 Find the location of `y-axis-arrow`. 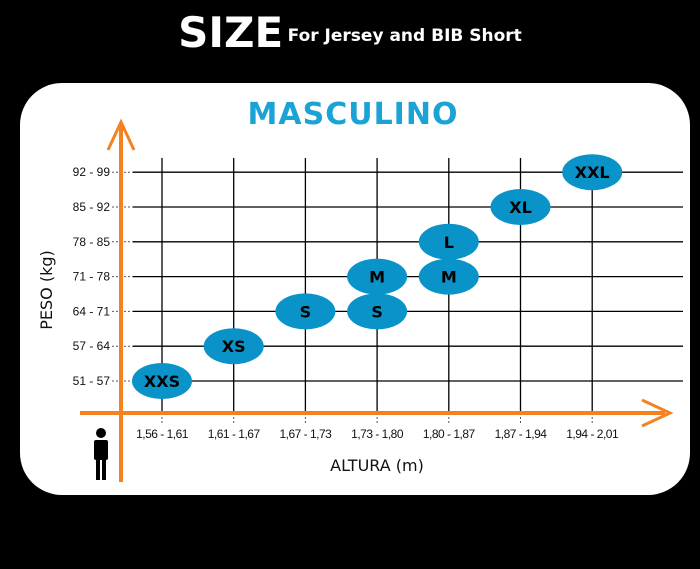

y-axis-arrow is located at coordinates (121, 134).